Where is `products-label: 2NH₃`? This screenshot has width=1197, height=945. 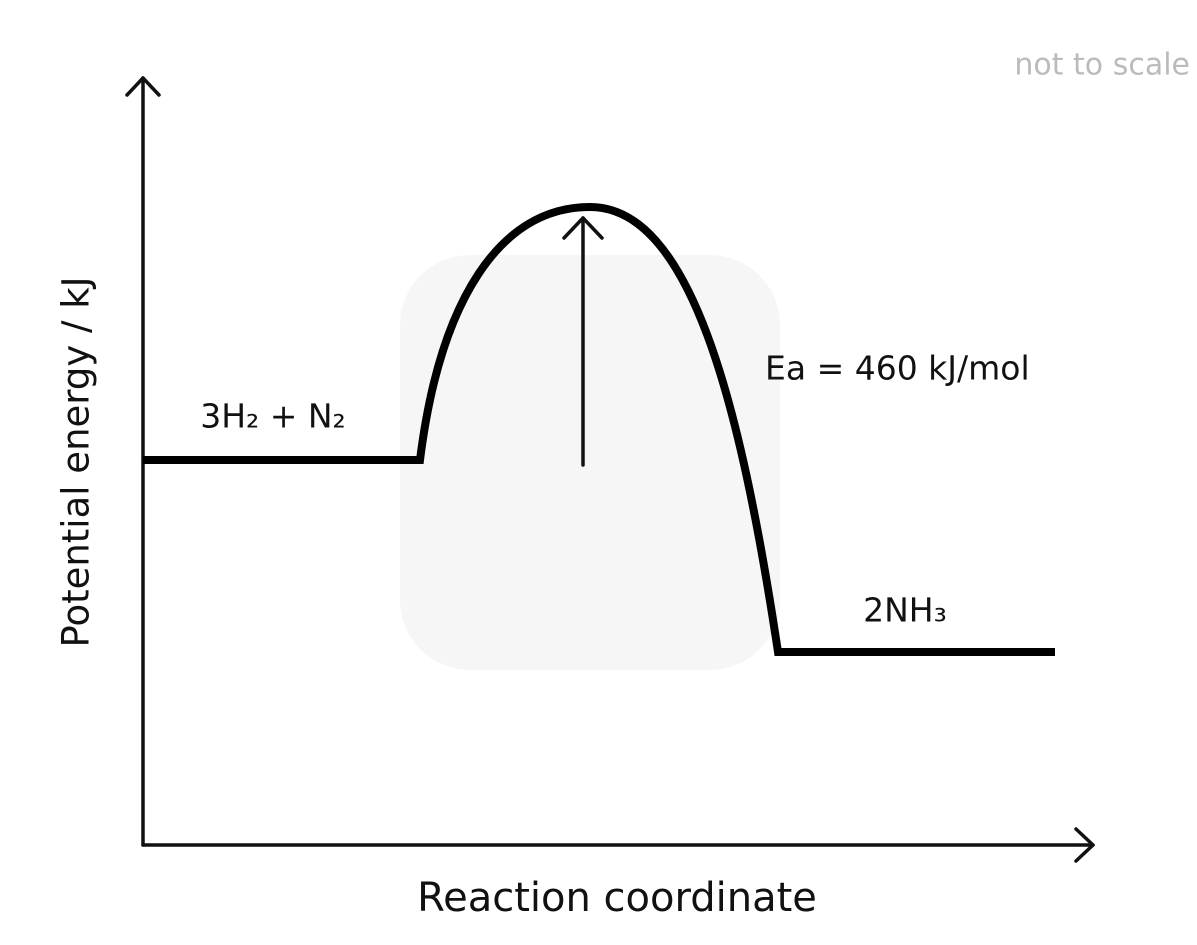 products-label: 2NH₃ is located at coordinates (905, 610).